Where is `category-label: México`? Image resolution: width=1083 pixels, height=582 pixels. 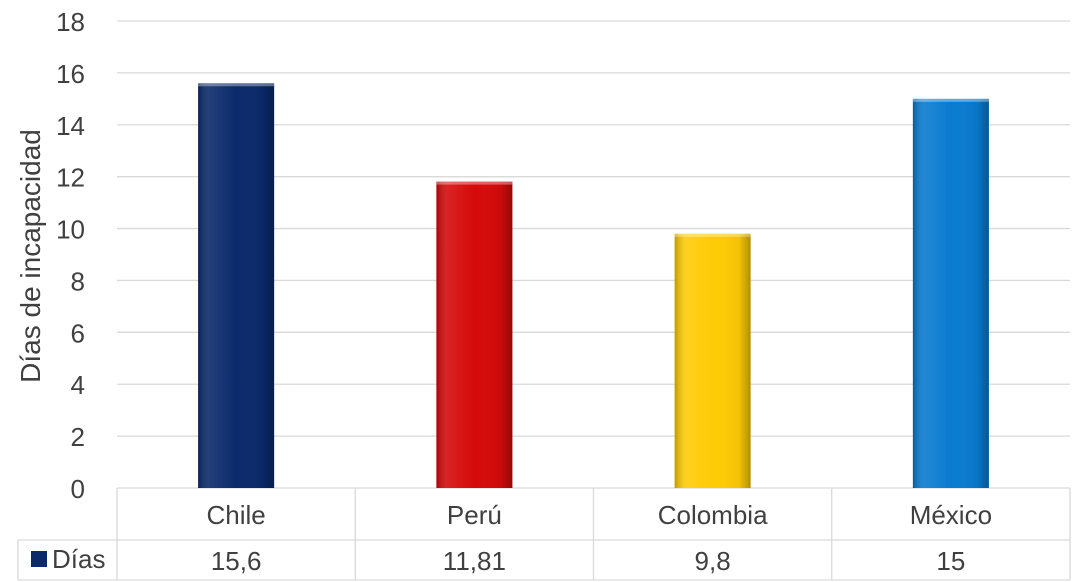
category-label: México is located at coordinates (951, 515).